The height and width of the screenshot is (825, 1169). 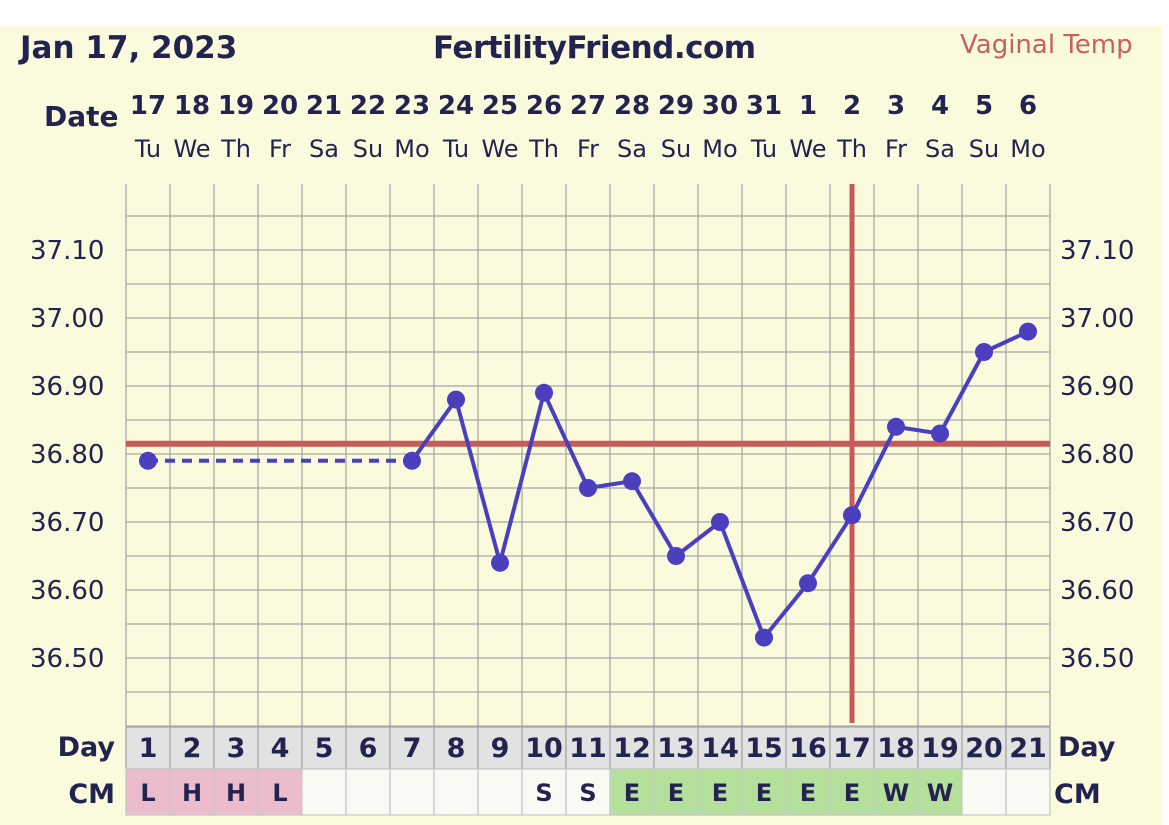 I want to click on ytick-label-right: 37.00, so click(x=1097, y=319).